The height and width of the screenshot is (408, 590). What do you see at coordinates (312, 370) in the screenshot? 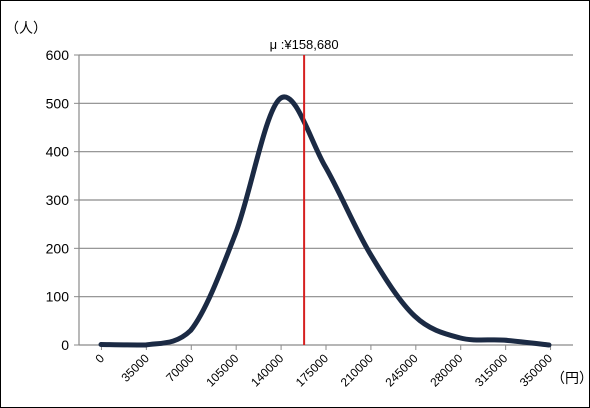
I see `x-tick-label-5: 175000` at bounding box center [312, 370].